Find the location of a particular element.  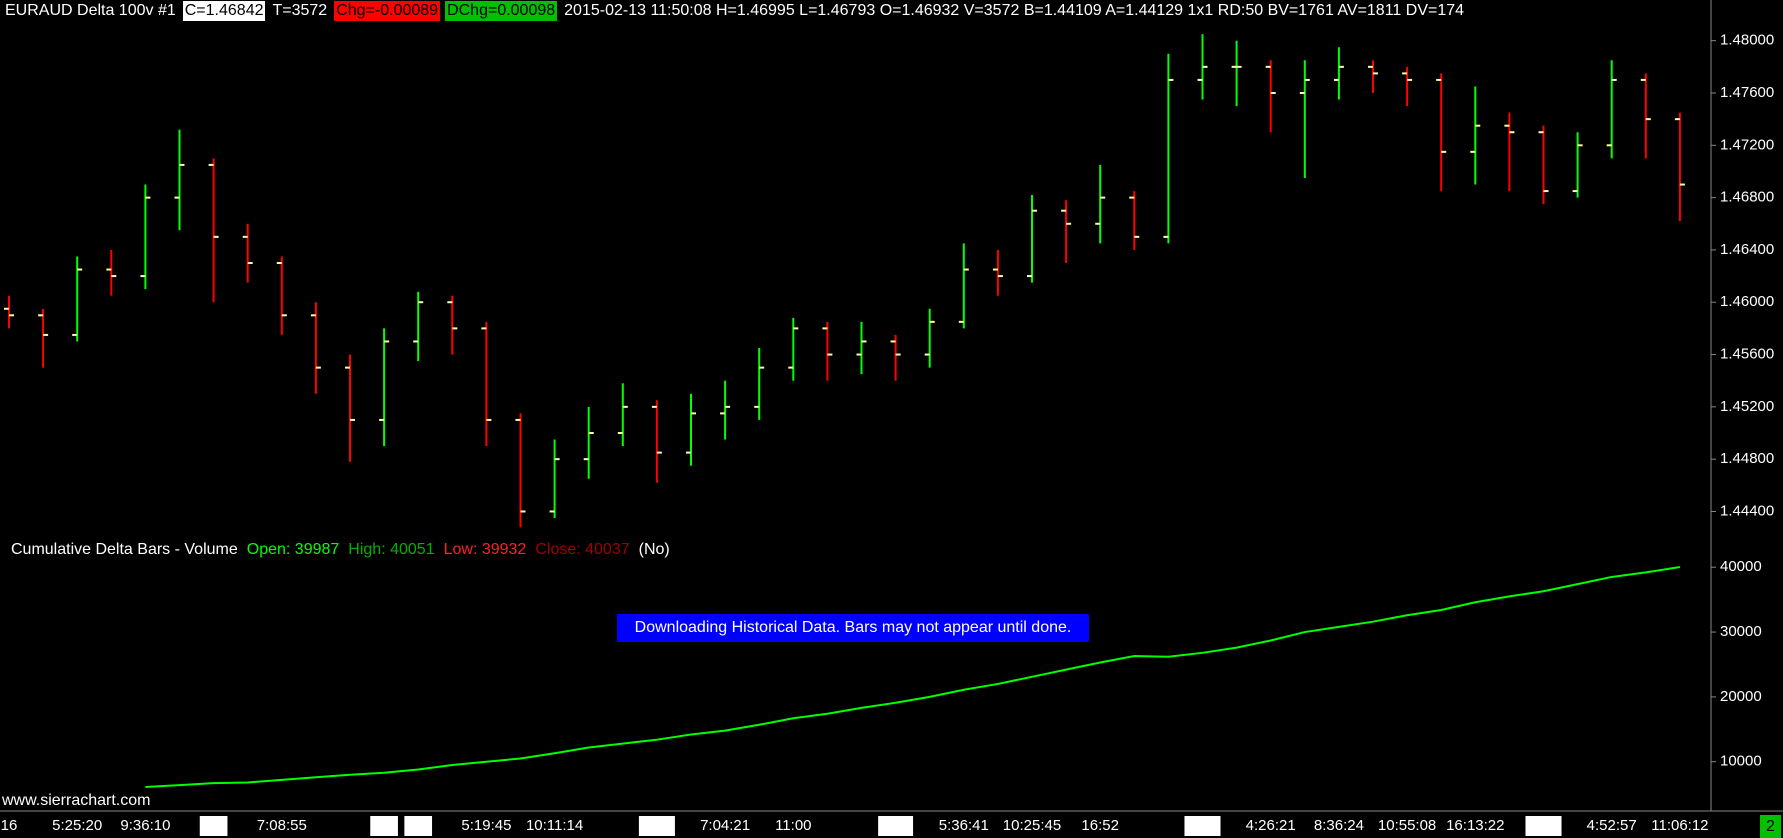

y-tick-label: 1.44400 is located at coordinates (1747, 510).